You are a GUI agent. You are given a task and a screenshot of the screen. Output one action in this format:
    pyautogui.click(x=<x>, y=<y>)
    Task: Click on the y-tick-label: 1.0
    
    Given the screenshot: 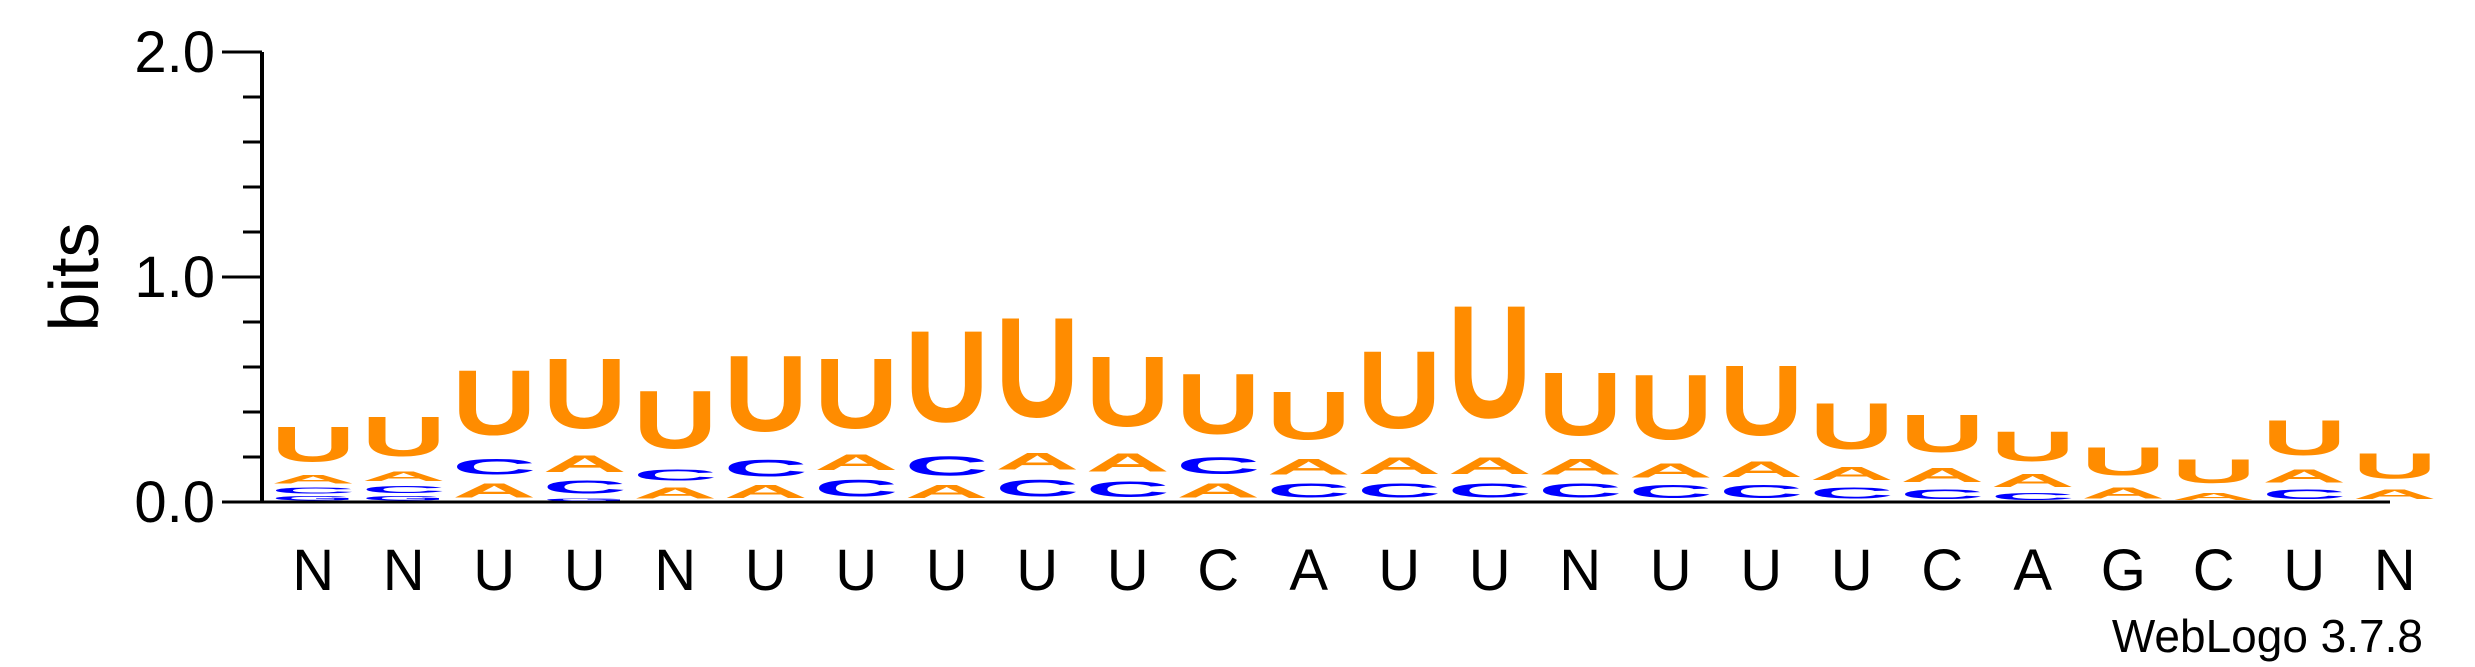 What is the action you would take?
    pyautogui.click(x=174, y=277)
    